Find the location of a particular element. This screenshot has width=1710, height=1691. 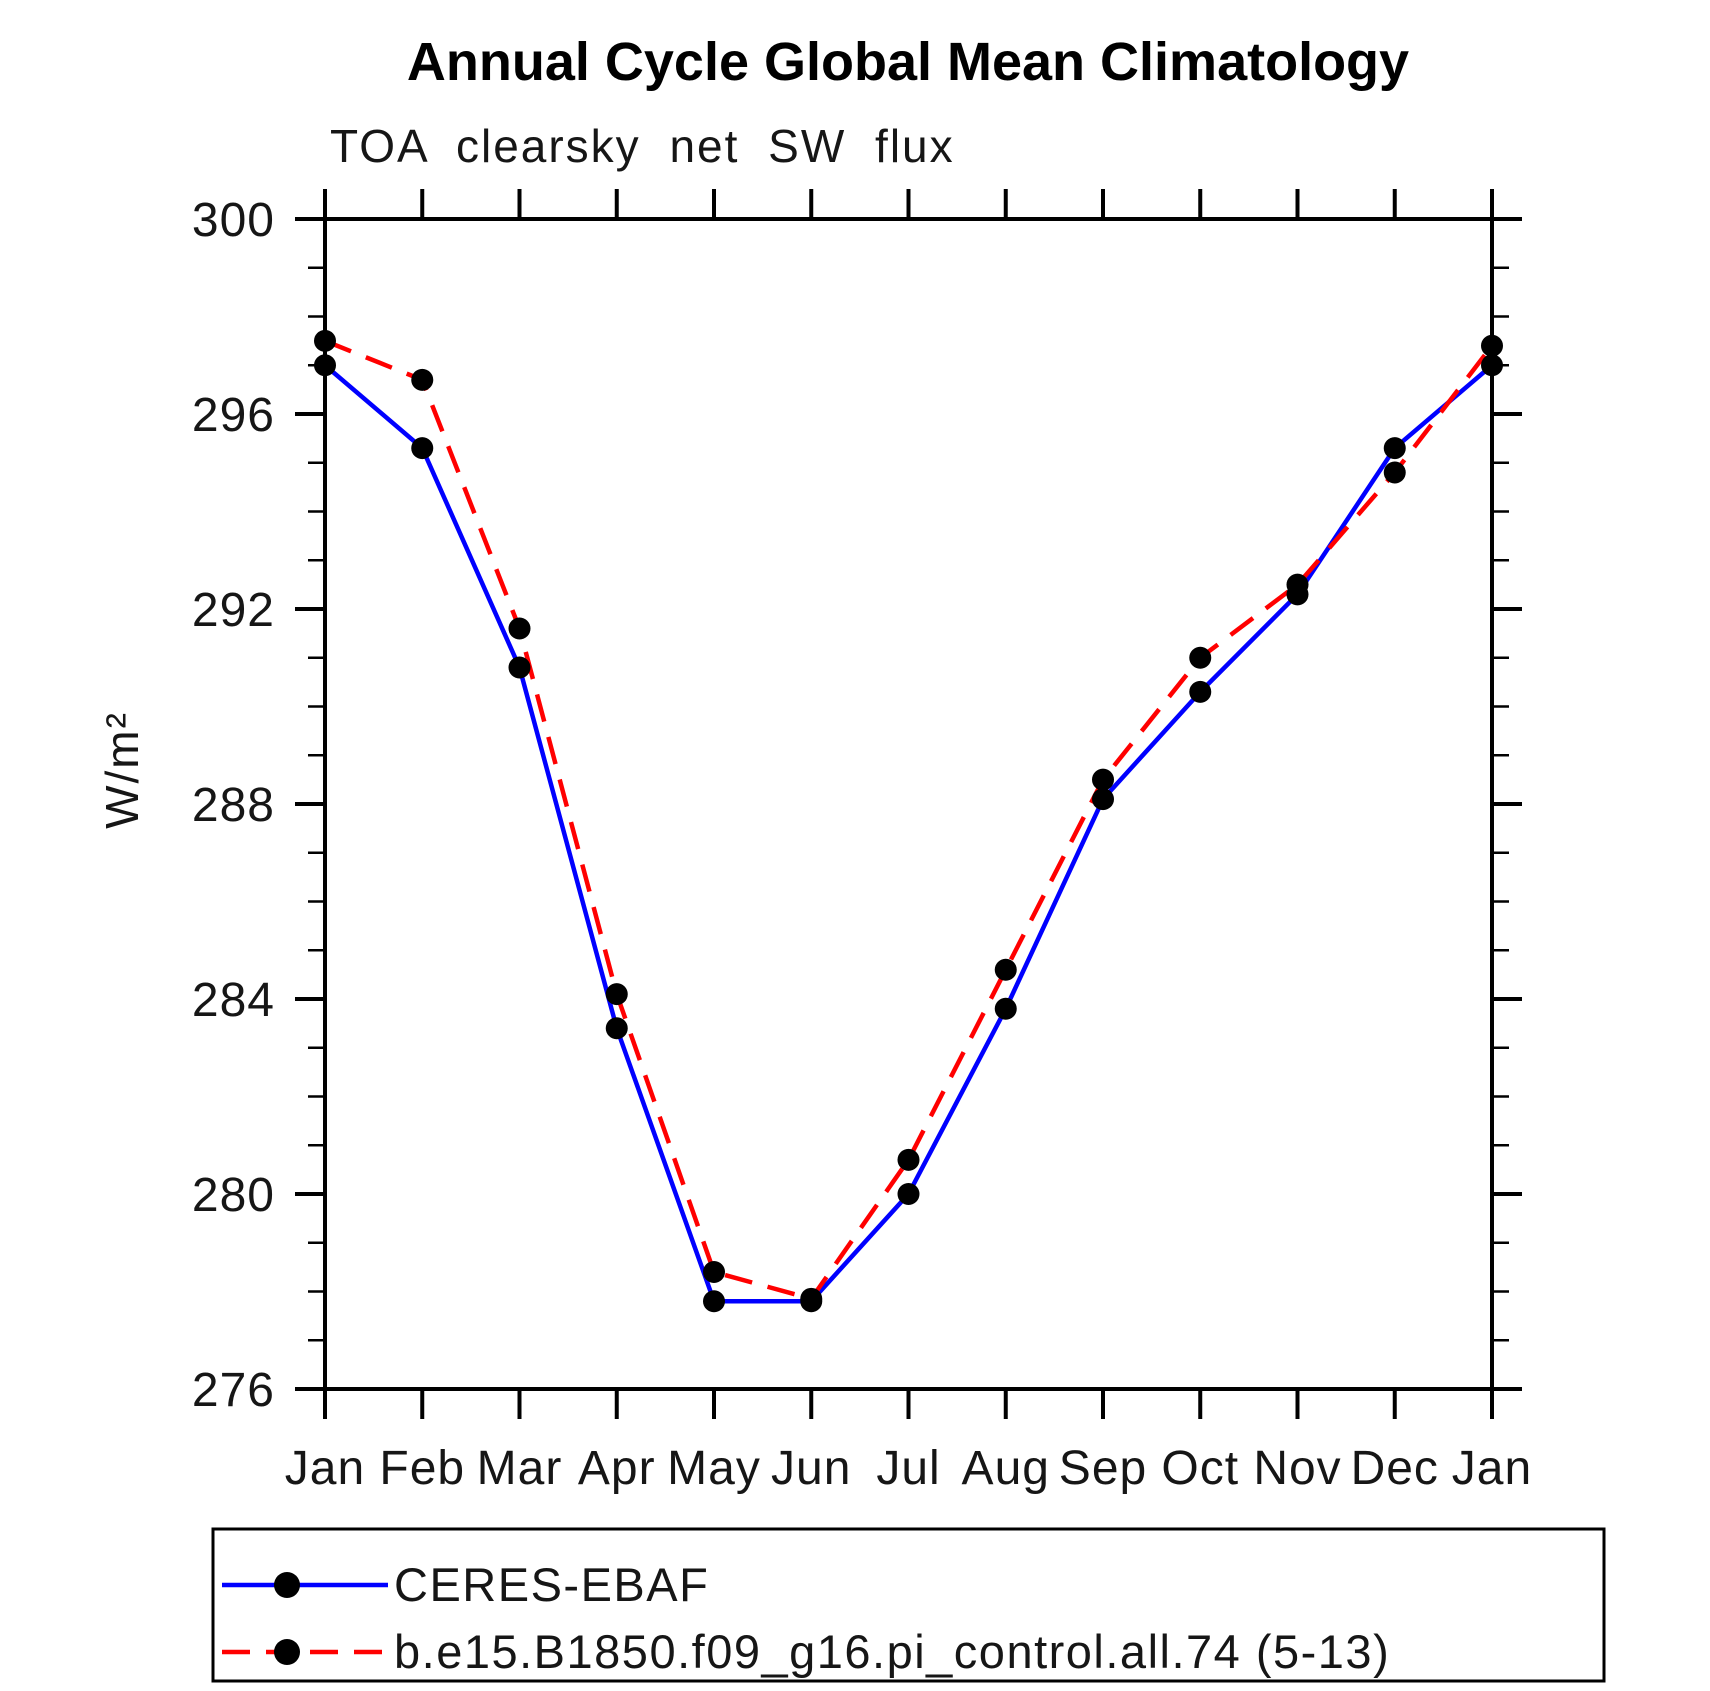

legend-marker-model-run is located at coordinates (287, 1652).